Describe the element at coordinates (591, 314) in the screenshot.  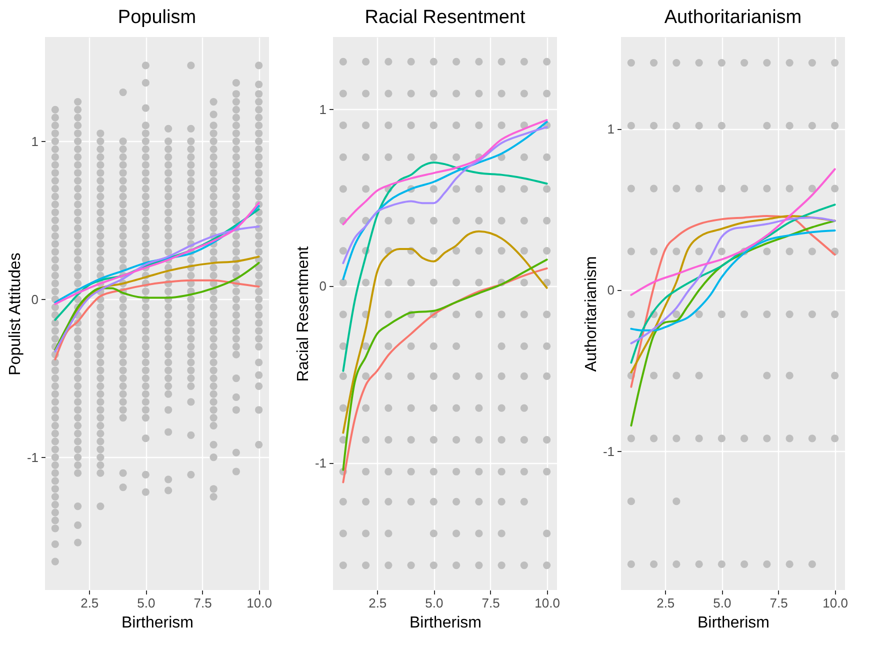
I see `y-axis-title: Authoritarianism` at that location.